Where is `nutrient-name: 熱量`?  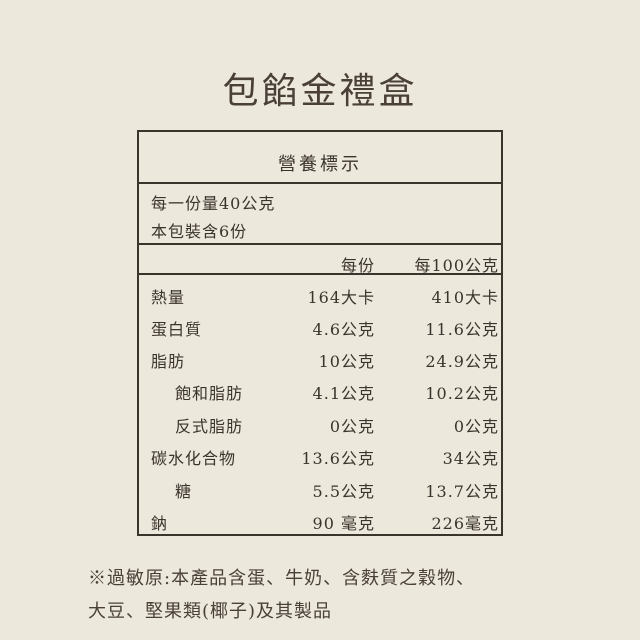
nutrient-name: 熱量 is located at coordinates (168, 297).